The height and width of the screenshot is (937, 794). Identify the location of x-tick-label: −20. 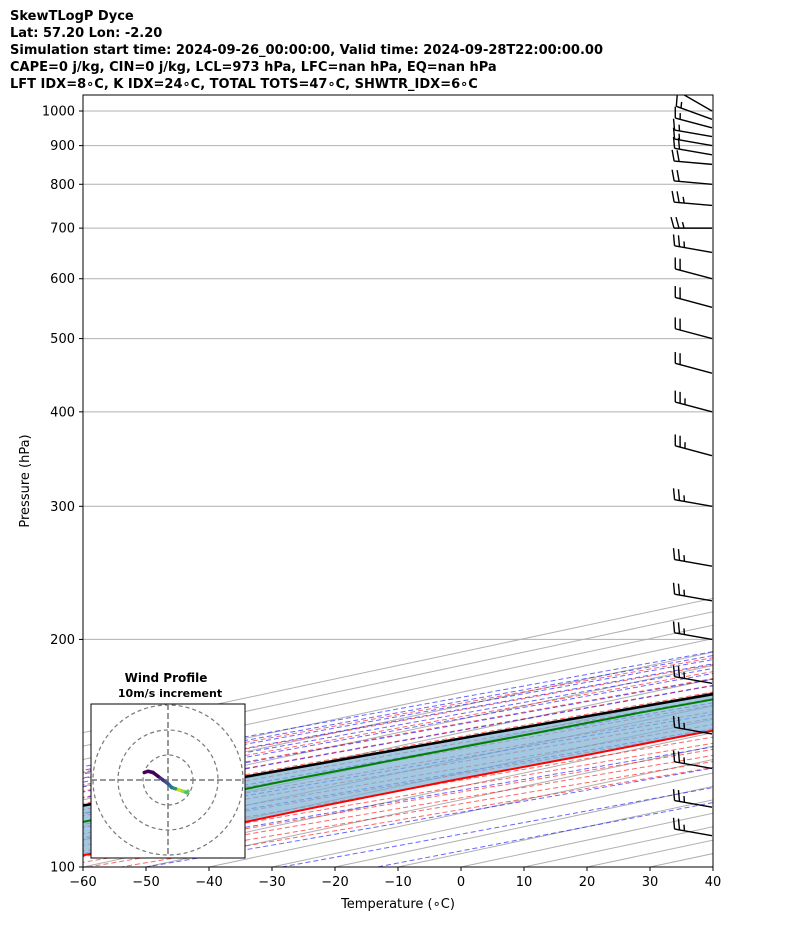
(334, 882).